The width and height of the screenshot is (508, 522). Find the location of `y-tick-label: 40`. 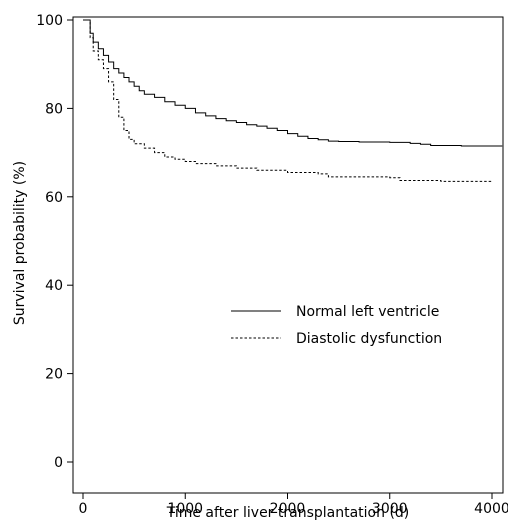

y-tick-label: 40 is located at coordinates (54, 286).